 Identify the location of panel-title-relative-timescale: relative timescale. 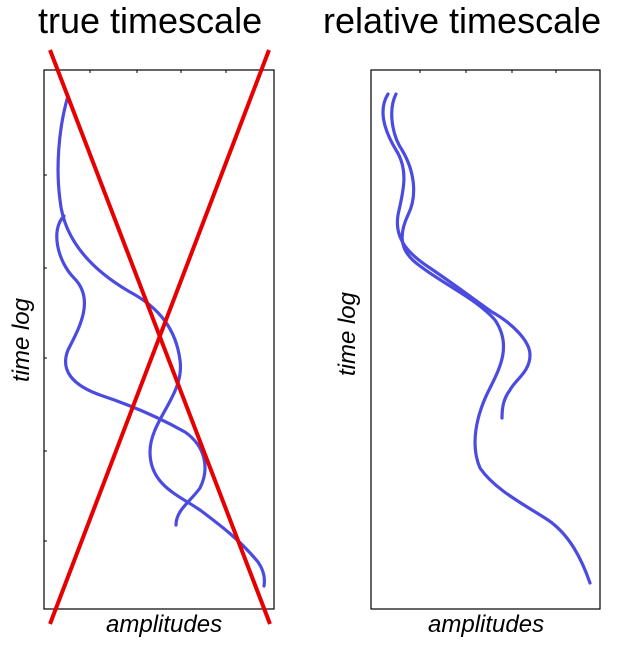
(462, 20).